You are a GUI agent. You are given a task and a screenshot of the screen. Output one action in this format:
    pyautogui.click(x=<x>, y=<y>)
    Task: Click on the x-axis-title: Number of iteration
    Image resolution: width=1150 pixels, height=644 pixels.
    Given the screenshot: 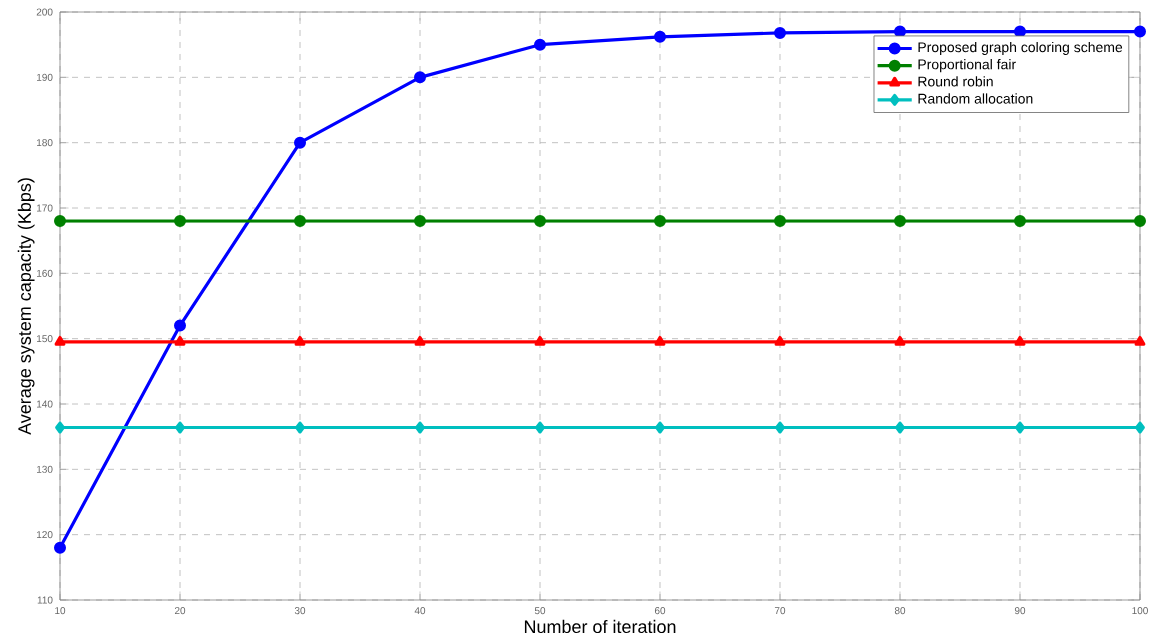 What is the action you would take?
    pyautogui.click(x=600, y=626)
    